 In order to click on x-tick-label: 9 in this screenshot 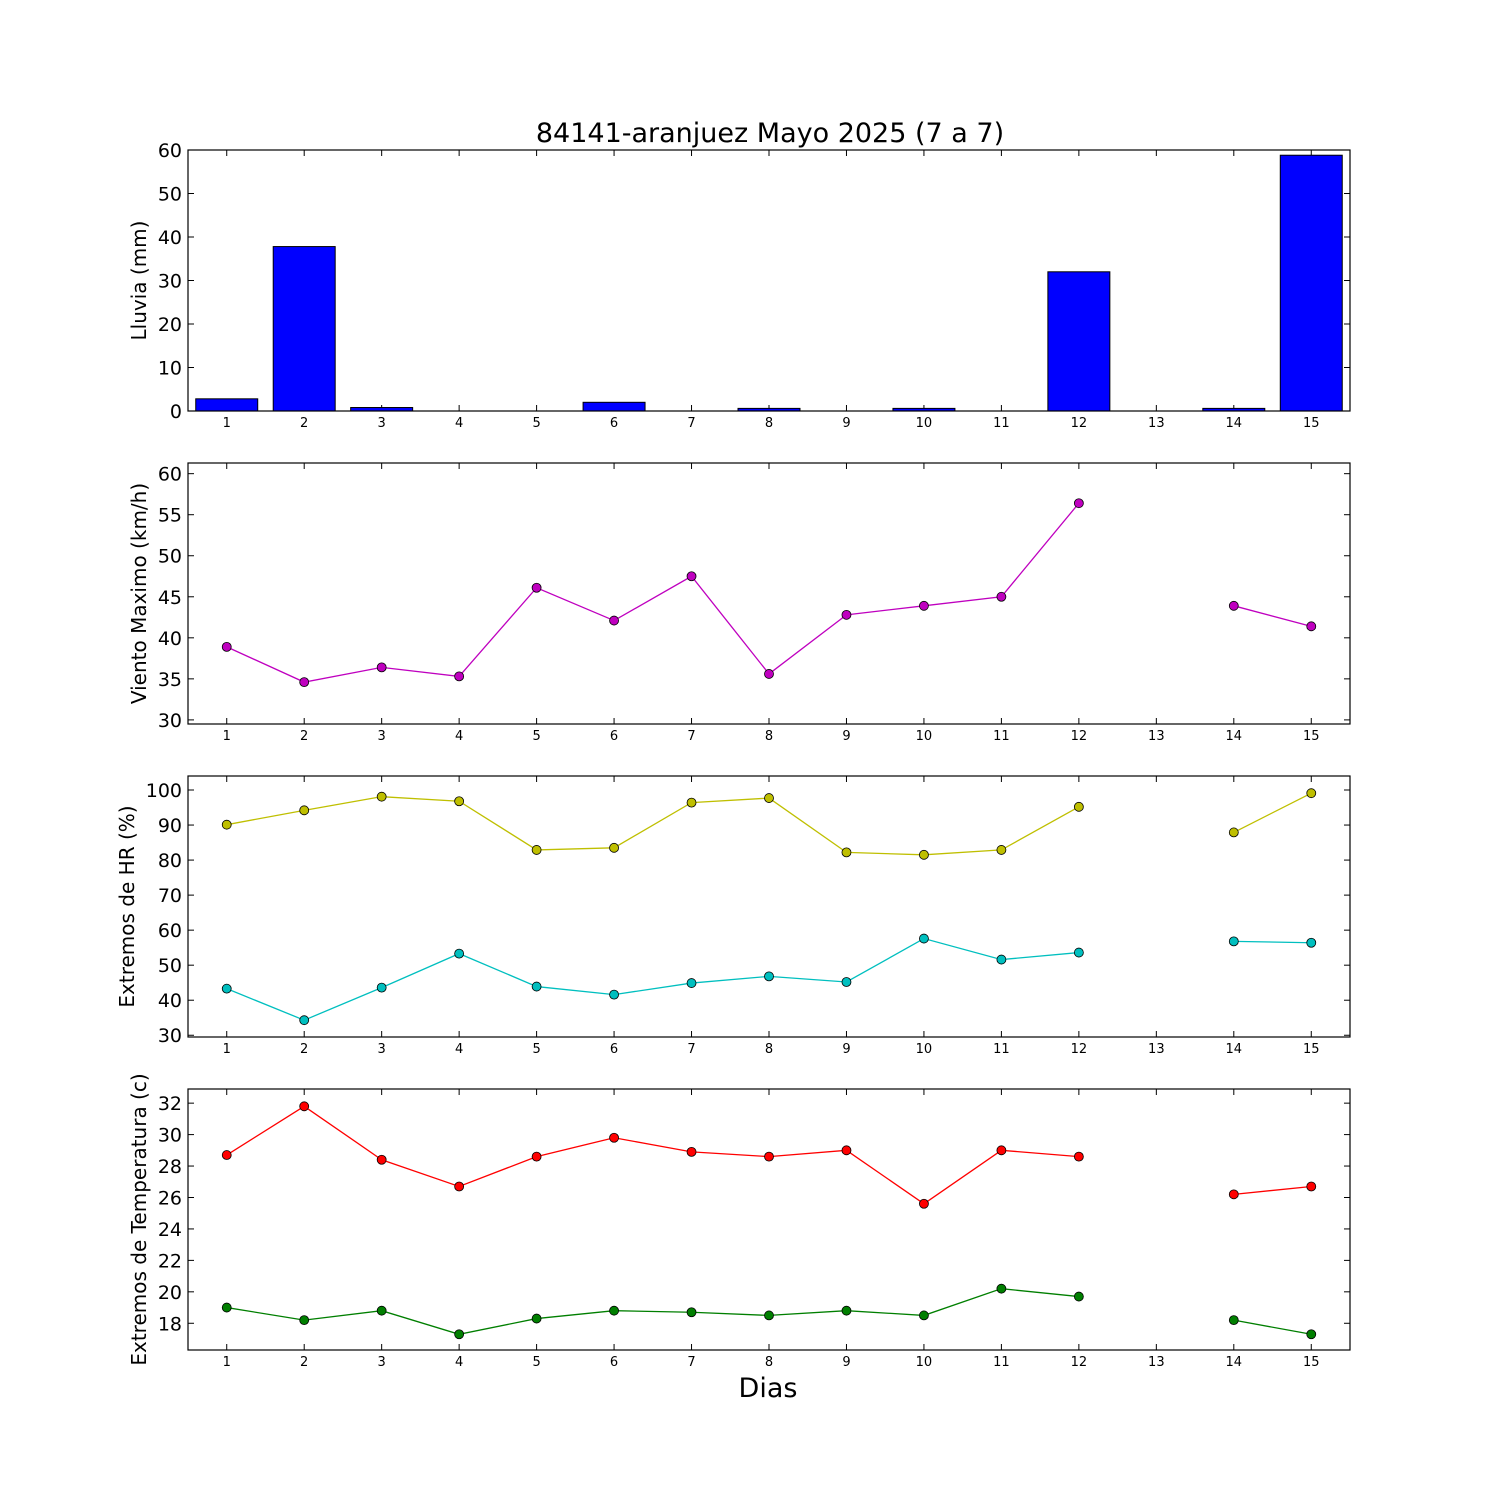, I will do `click(846, 736)`.